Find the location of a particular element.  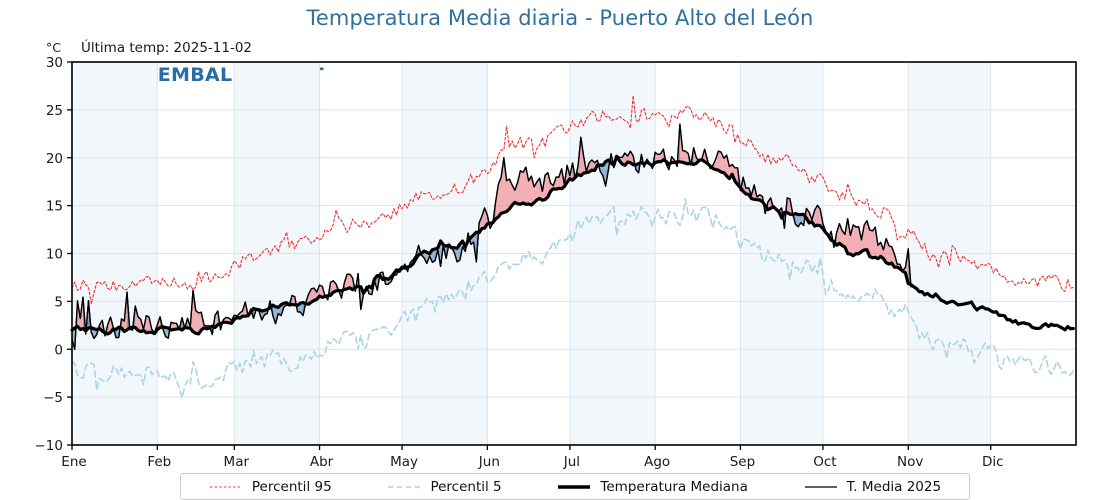

legend-label: Percentil 5 is located at coordinates (466, 486).